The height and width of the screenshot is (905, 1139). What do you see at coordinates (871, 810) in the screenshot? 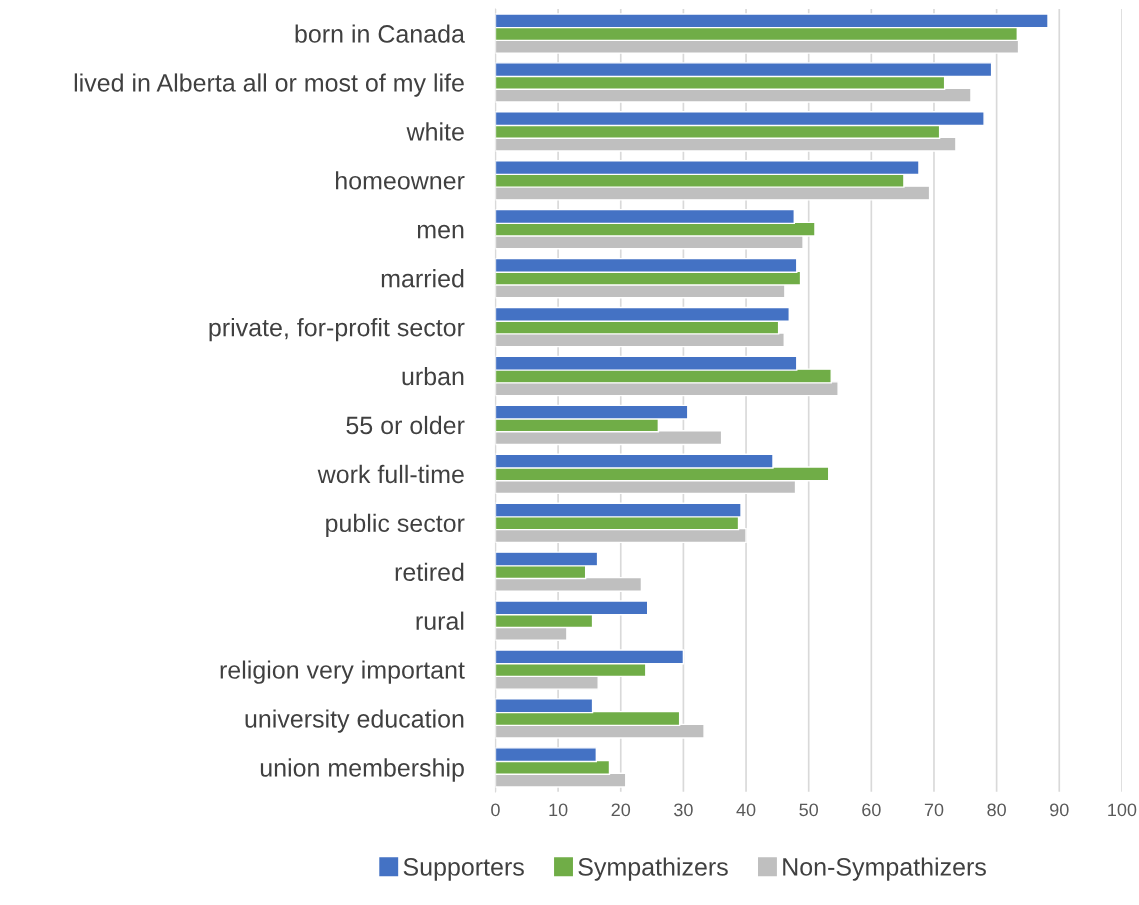
I see `x-tick-label: 60` at bounding box center [871, 810].